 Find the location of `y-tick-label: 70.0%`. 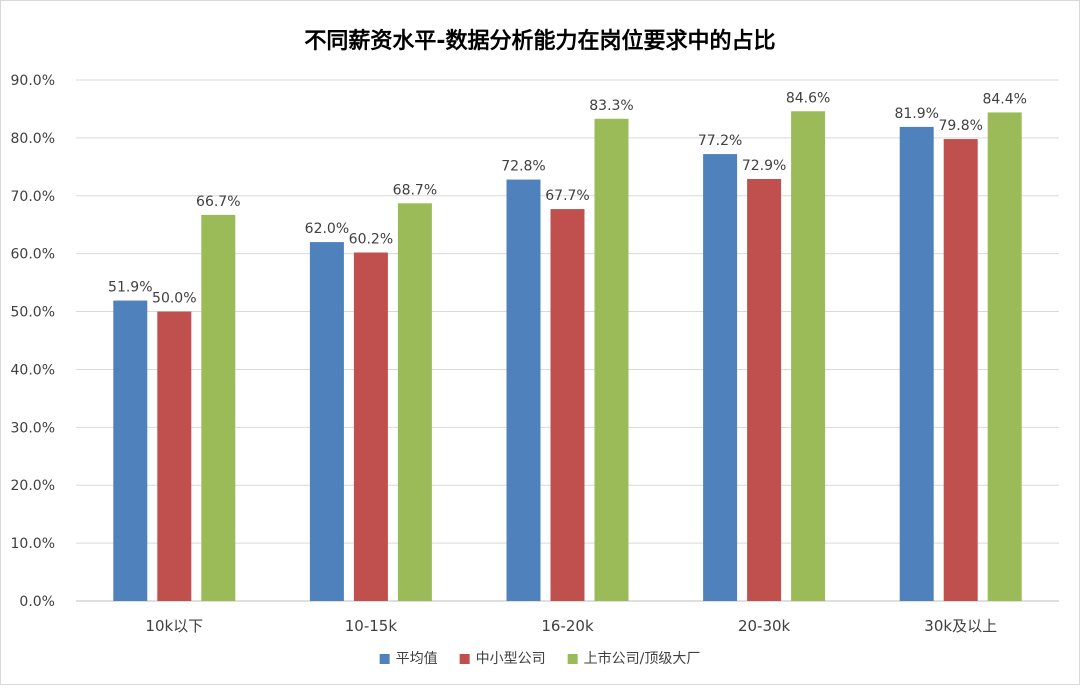

y-tick-label: 70.0% is located at coordinates (33, 197).